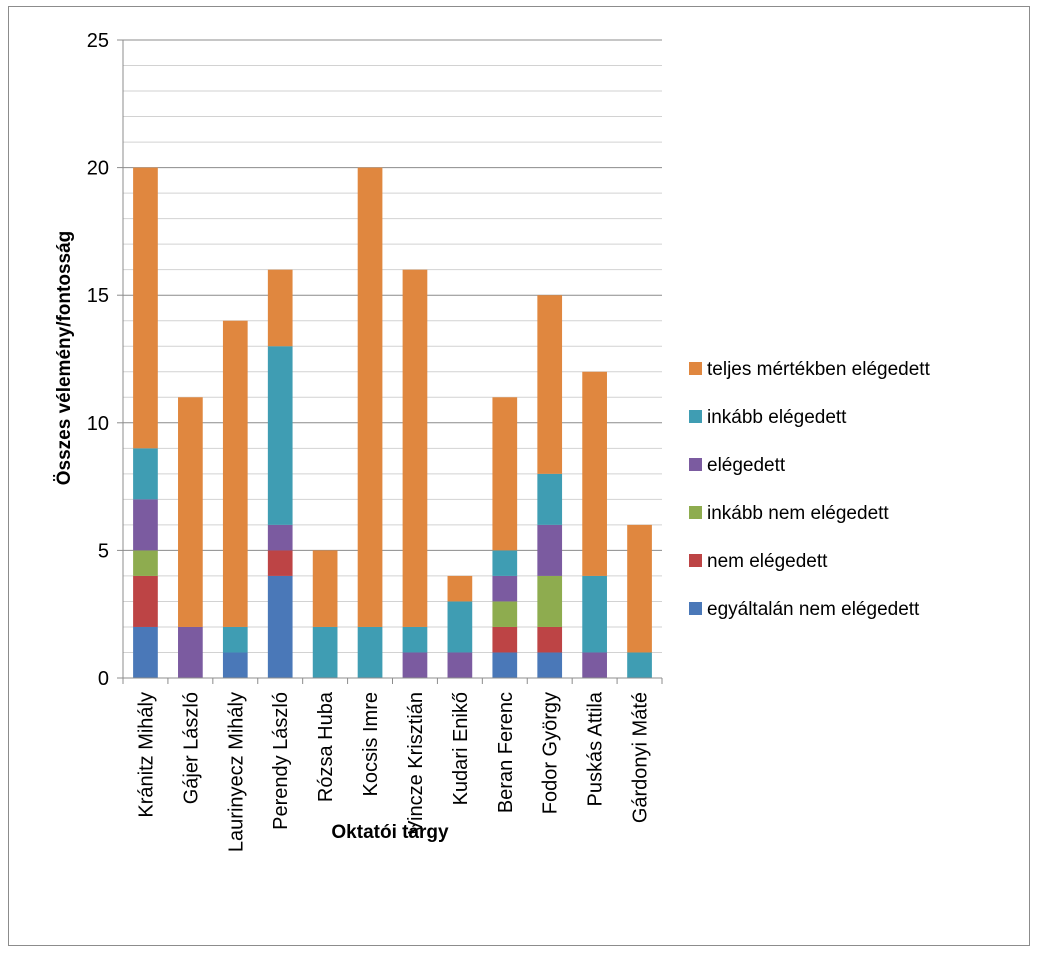 Image resolution: width=1038 pixels, height=955 pixels. I want to click on x-tick-label: Puskás Attila, so click(596, 748).